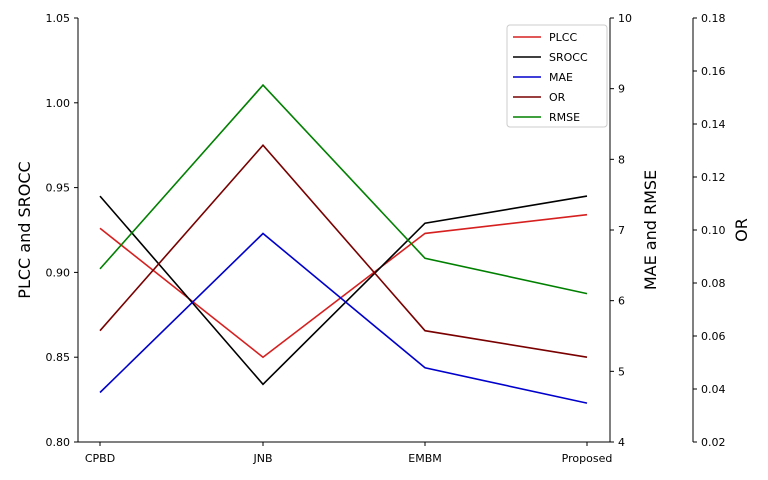 This screenshot has height=480, width=768. I want to click on right-axis-tick-label: 6, so click(621, 301).